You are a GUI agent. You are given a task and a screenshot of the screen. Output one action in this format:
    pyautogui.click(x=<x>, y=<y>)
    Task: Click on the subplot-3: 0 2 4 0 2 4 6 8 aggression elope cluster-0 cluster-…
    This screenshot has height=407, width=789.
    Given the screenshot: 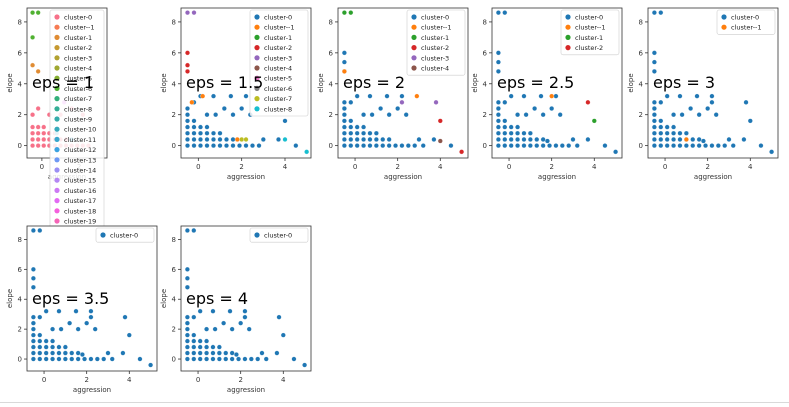 What is the action you would take?
    pyautogui.click(x=393, y=94)
    